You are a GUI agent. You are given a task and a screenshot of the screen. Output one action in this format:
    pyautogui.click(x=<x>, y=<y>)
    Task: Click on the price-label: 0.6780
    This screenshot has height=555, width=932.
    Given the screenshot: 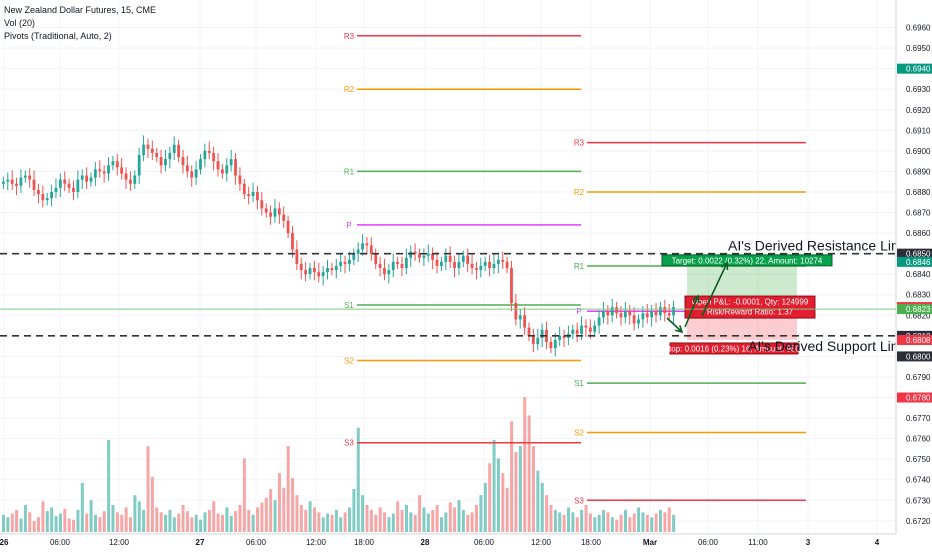 What is the action you would take?
    pyautogui.click(x=918, y=398)
    